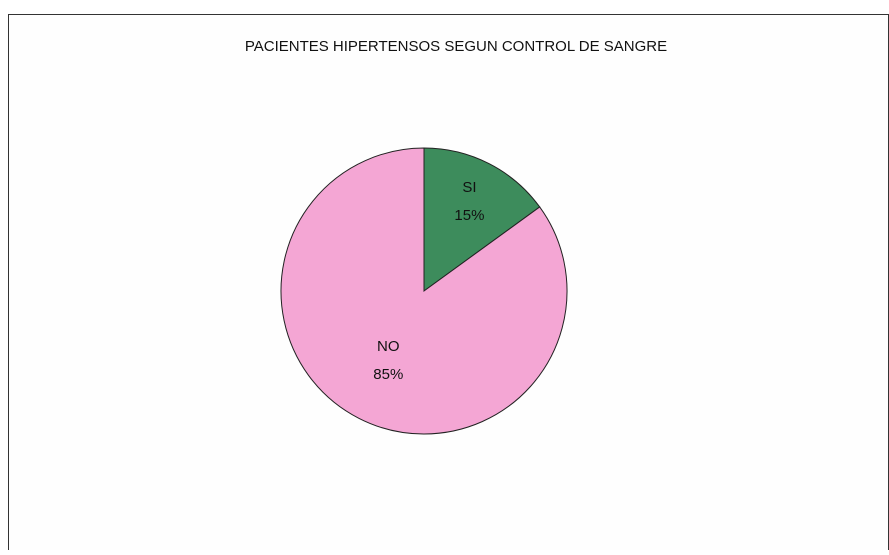 The image size is (889, 555). What do you see at coordinates (469, 215) in the screenshot?
I see `slice-value-label: 15%` at bounding box center [469, 215].